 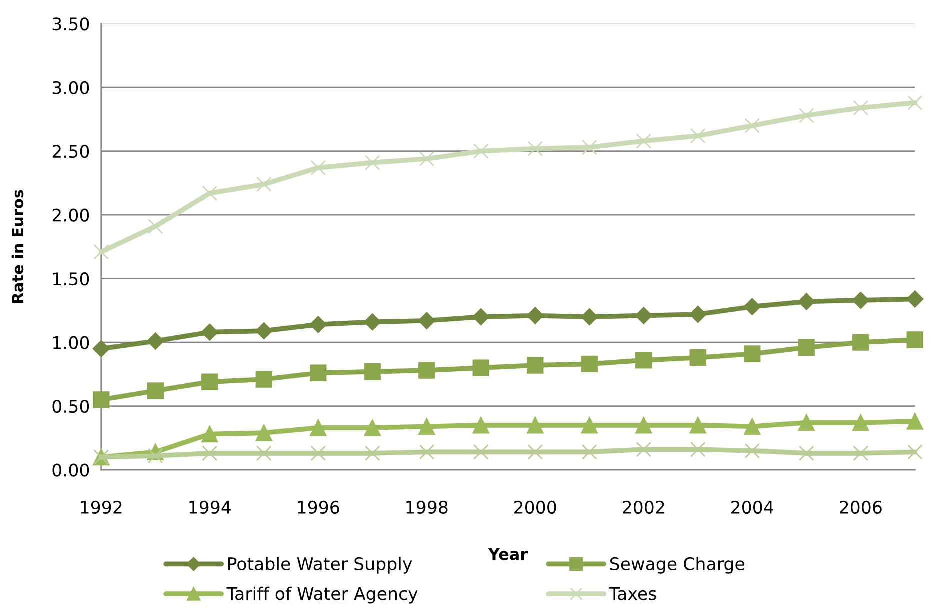 I want to click on legend-label: Potable Water Supply, so click(x=320, y=565).